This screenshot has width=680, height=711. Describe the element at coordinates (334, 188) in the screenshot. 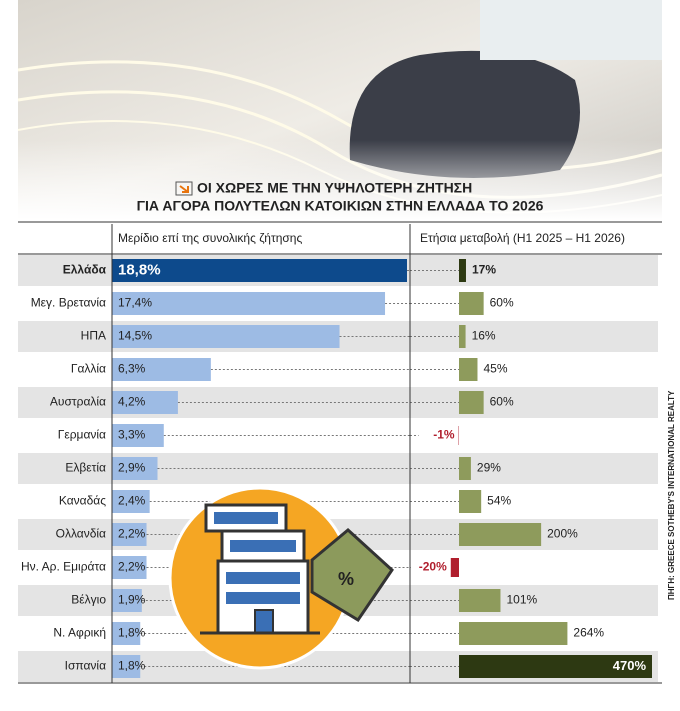

I see `chart-title: ΟΙ ΧΩΡΕΣ ΜΕ ΤΗΝ ΥΨΗΛΟΤΕΡΗ ΖΗΤΗΣΗ` at that location.